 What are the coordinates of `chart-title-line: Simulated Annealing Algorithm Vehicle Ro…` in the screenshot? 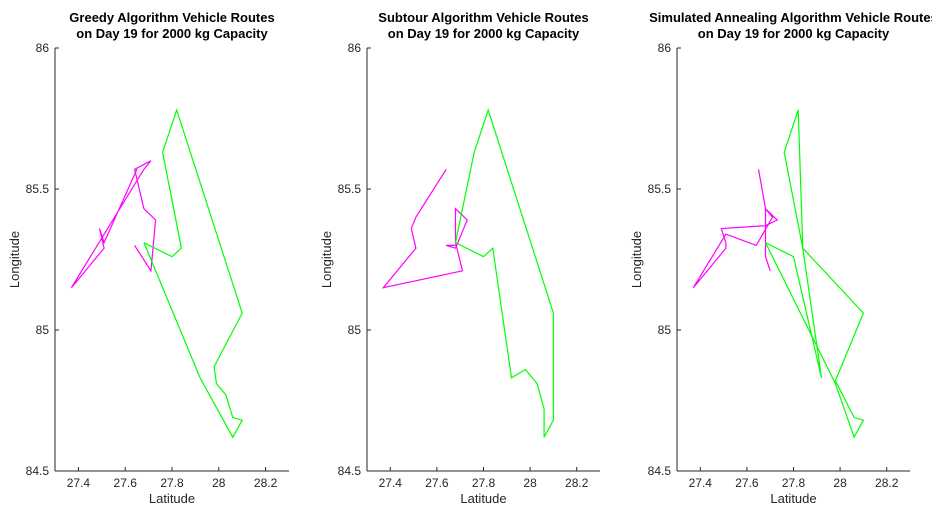 It's located at (790, 17).